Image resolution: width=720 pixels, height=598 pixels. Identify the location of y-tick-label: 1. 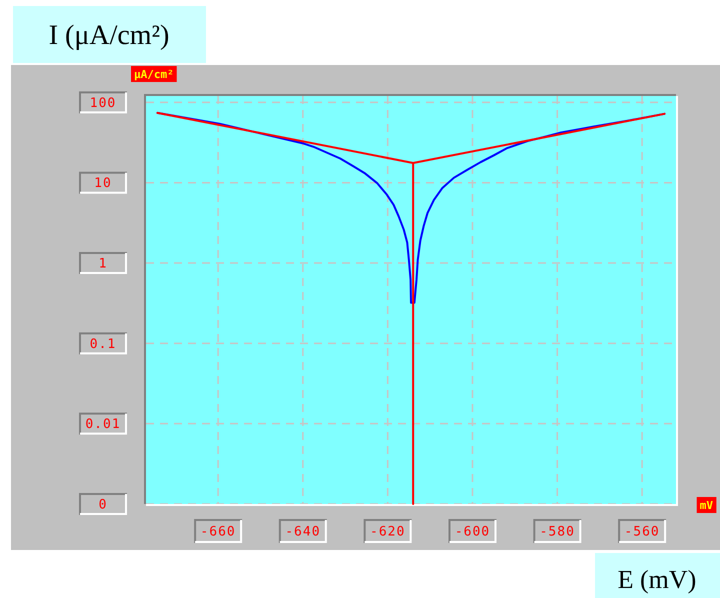
(103, 264).